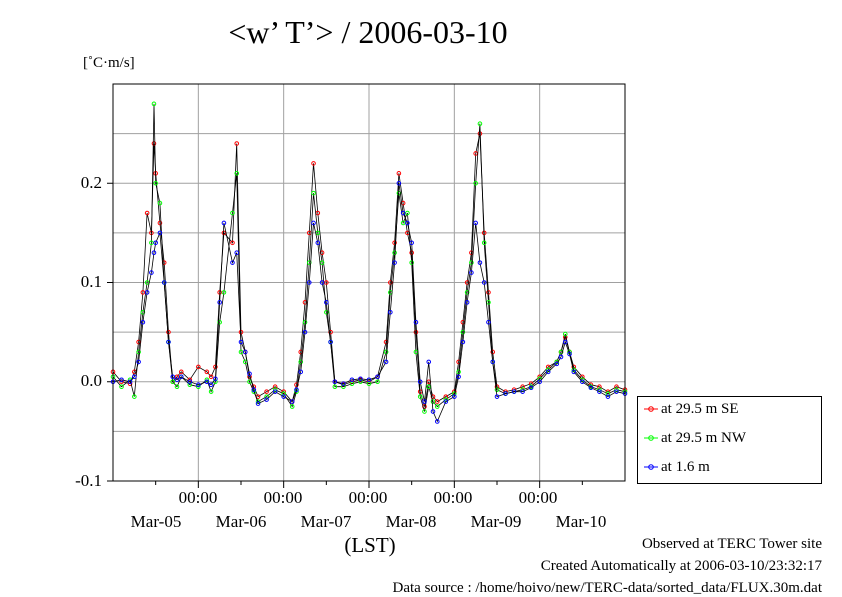  What do you see at coordinates (91, 281) in the screenshot?
I see `y-tick-label: 0.1` at bounding box center [91, 281].